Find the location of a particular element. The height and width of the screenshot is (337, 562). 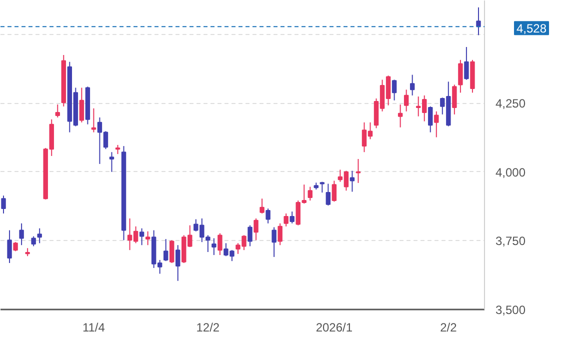

y-tick-label: 3,500 is located at coordinates (511, 310).